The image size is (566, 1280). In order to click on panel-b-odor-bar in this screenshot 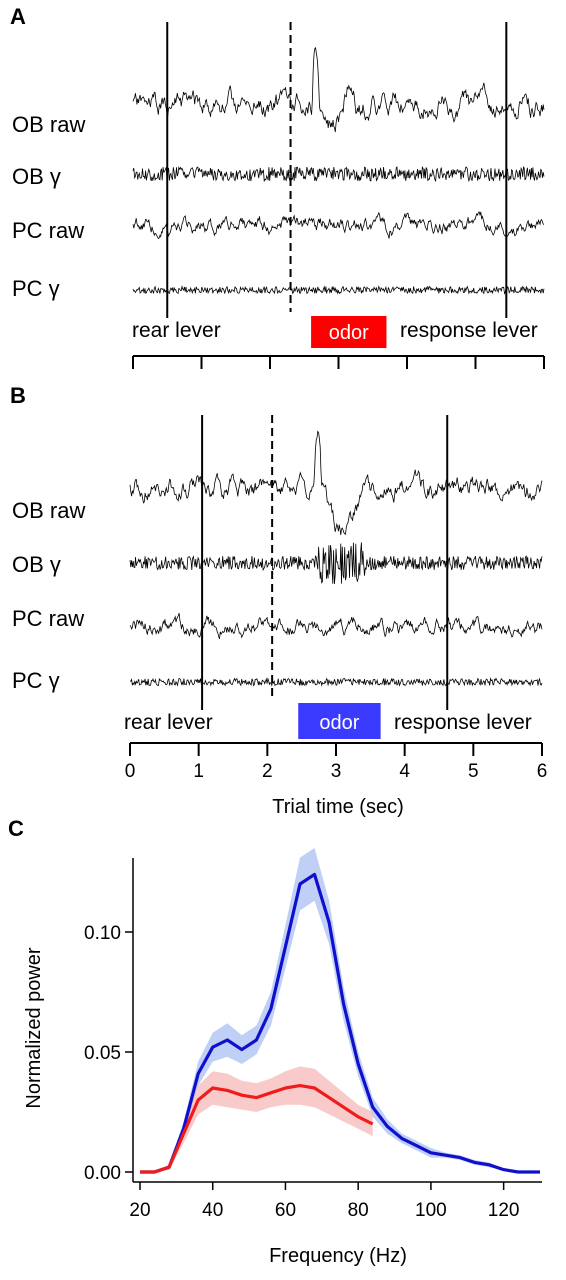, I will do `click(339, 721)`.